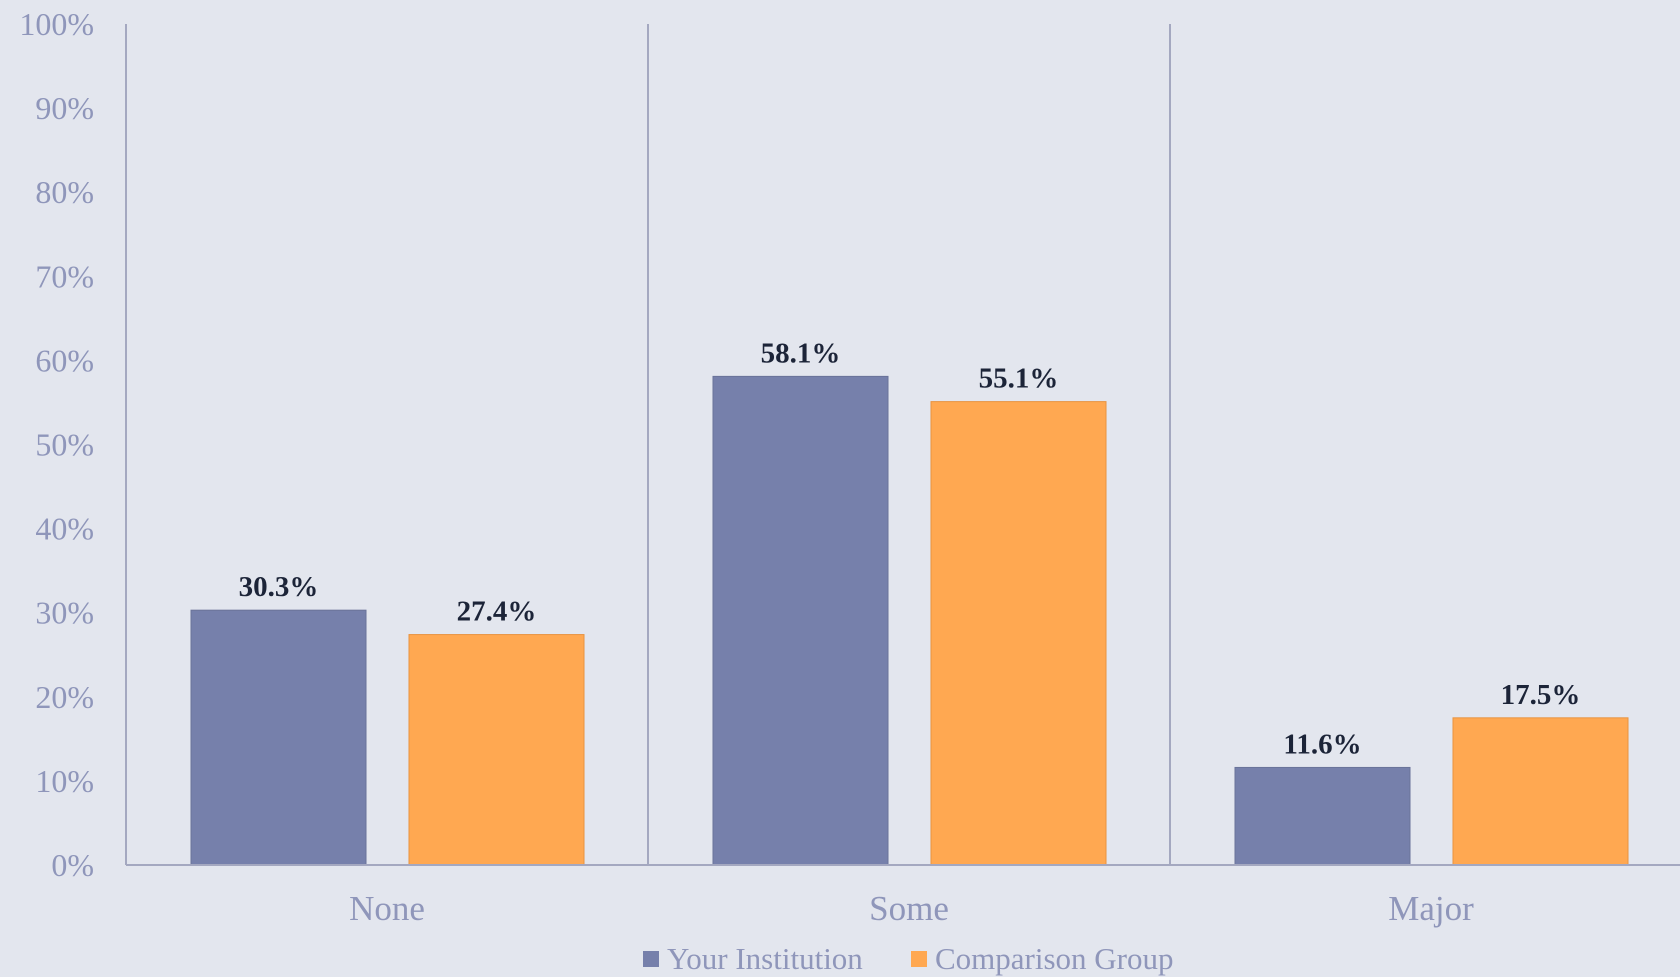 The height and width of the screenshot is (977, 1680). What do you see at coordinates (1018, 633) in the screenshot?
I see `bar-comparison-group-some` at bounding box center [1018, 633].